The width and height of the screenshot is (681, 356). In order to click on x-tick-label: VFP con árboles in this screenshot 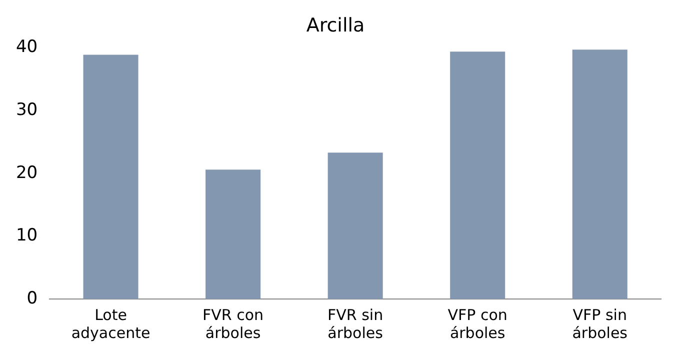, I will do `click(478, 324)`.